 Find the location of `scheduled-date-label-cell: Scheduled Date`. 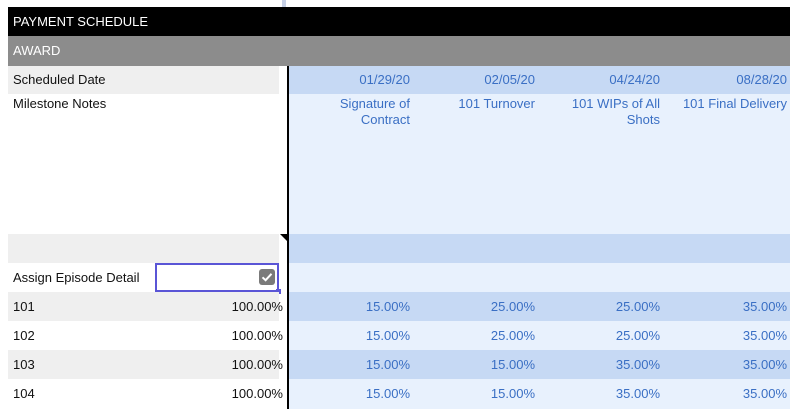

scheduled-date-label-cell: Scheduled Date is located at coordinates (143, 80).